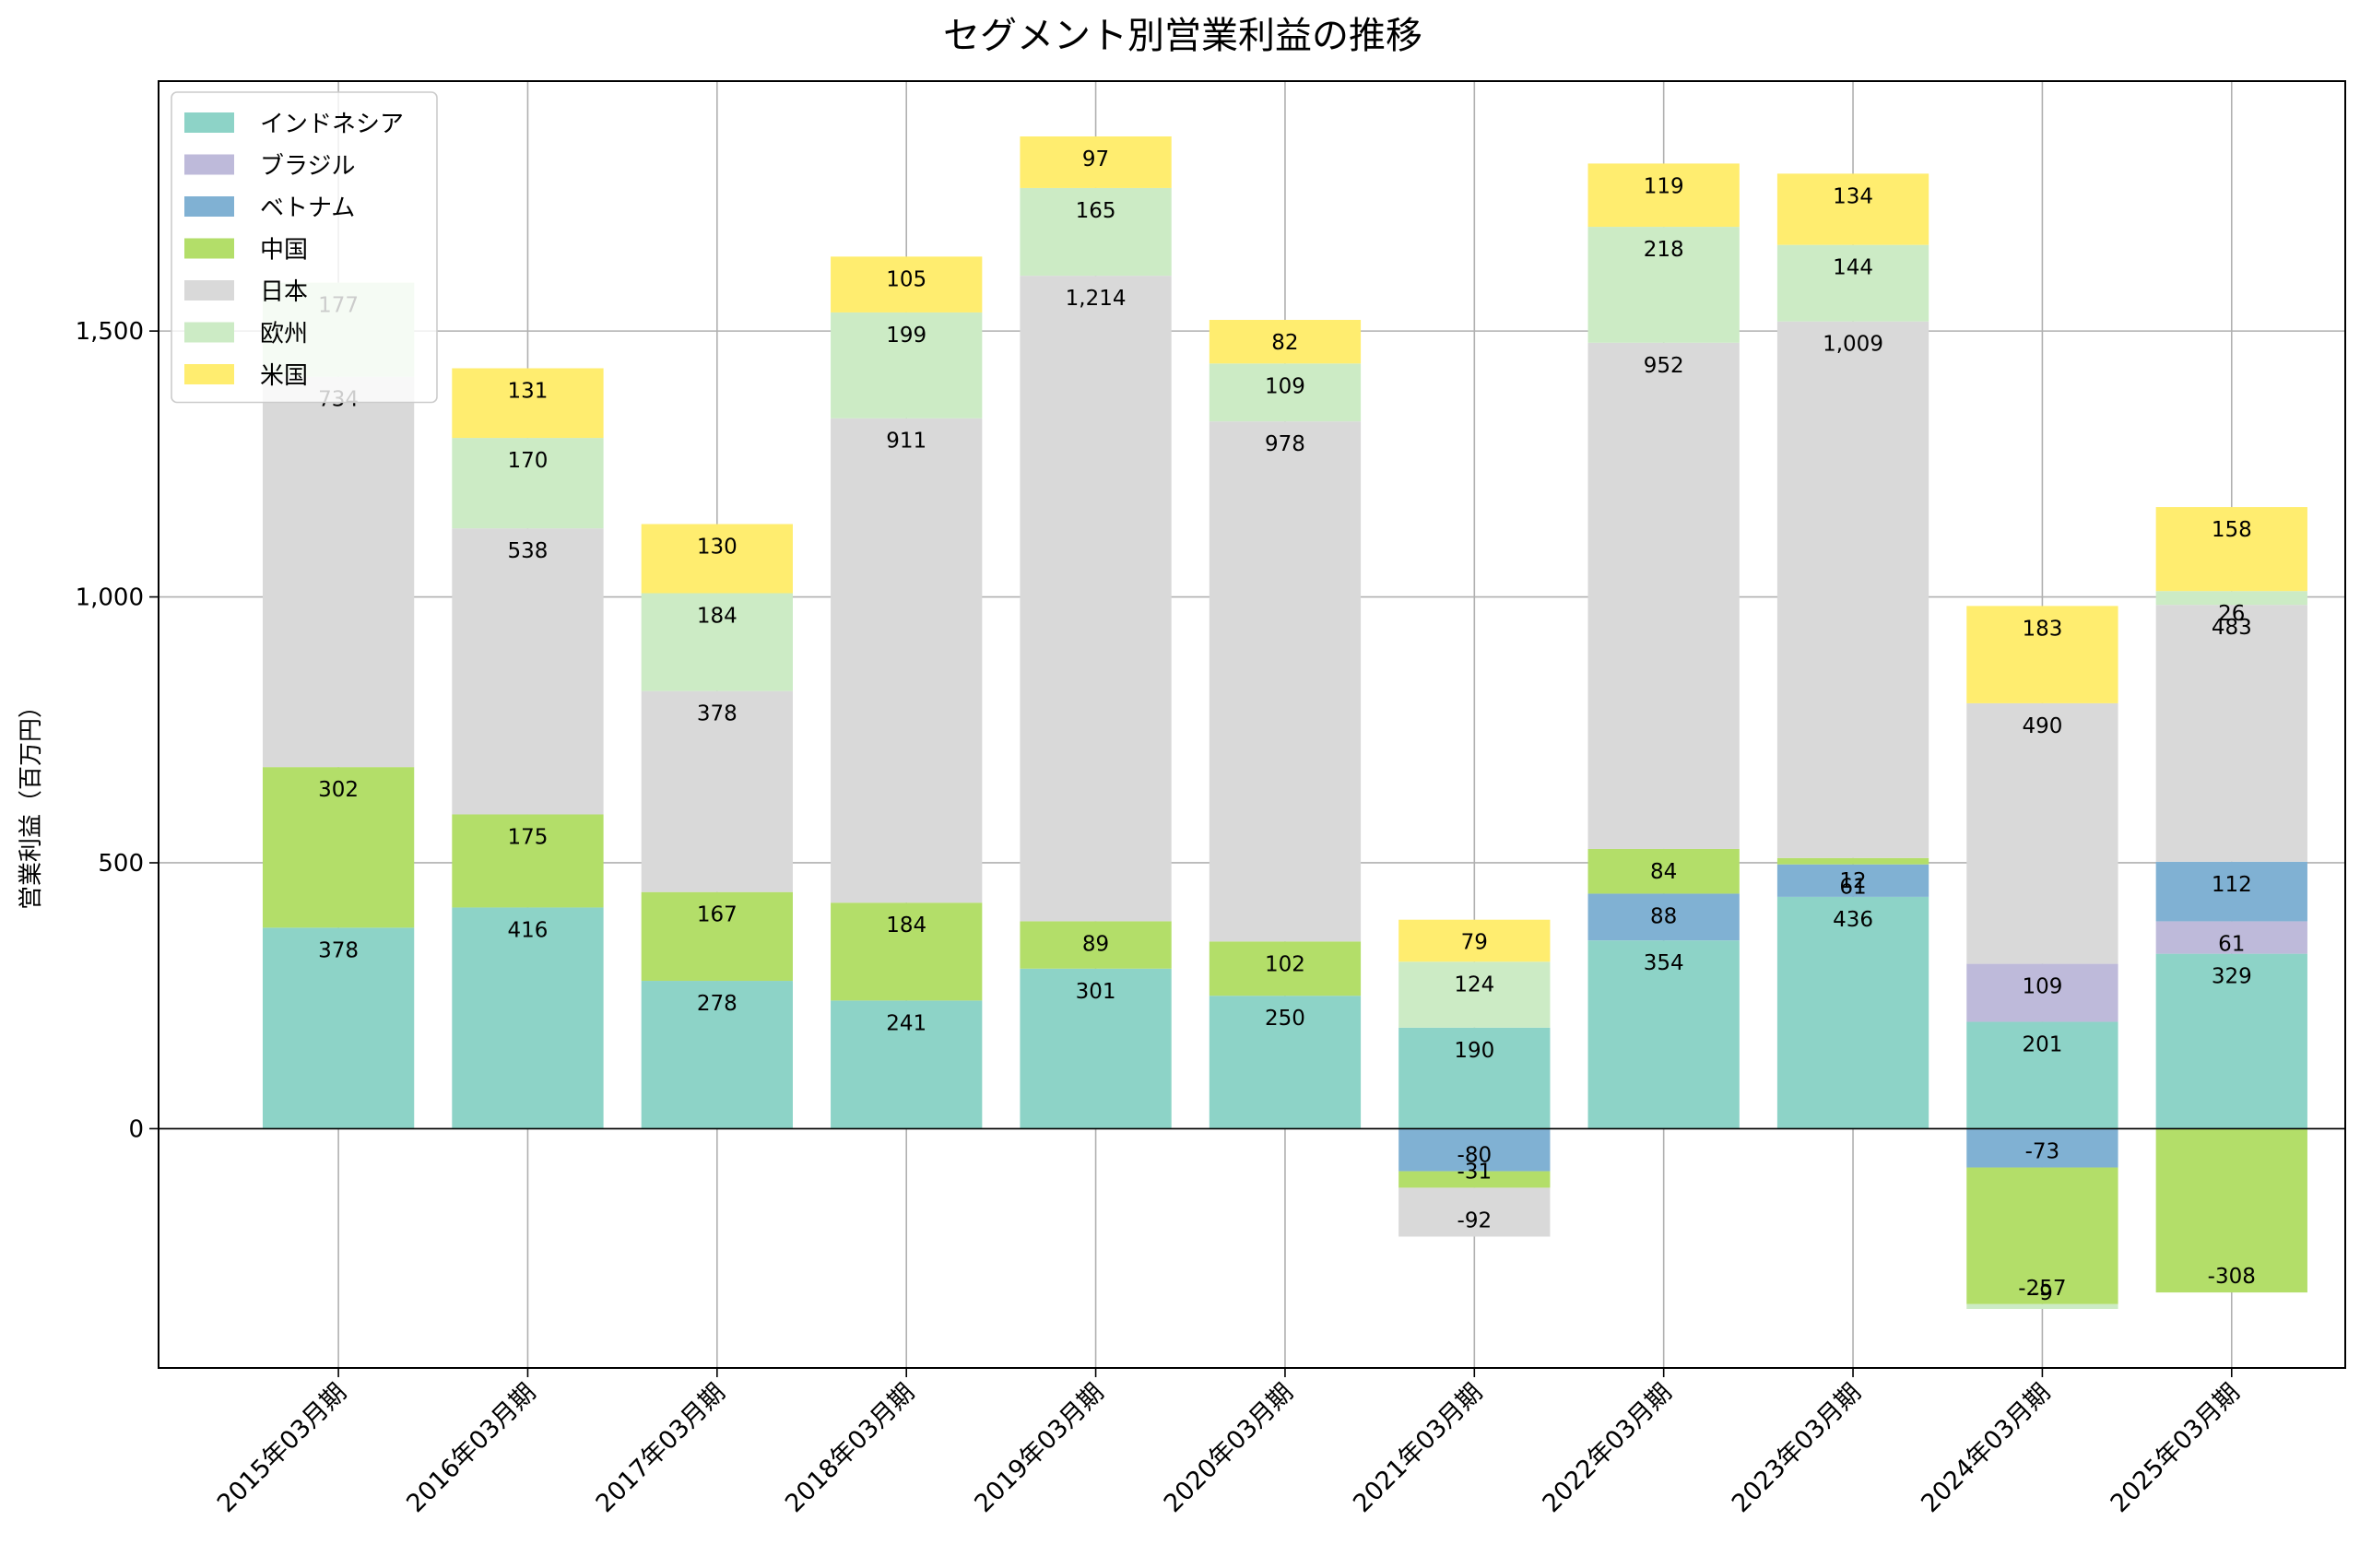 This screenshot has width=2360, height=1568. What do you see at coordinates (717, 548) in the screenshot?
I see `bar-value-label: 130` at bounding box center [717, 548].